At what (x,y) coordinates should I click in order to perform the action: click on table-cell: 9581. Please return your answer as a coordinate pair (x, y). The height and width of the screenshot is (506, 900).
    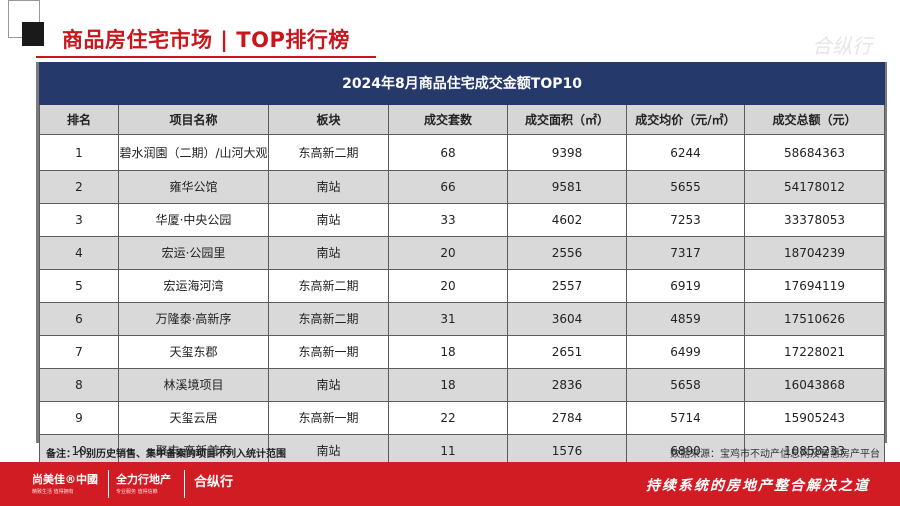
    Looking at the image, I should click on (567, 187).